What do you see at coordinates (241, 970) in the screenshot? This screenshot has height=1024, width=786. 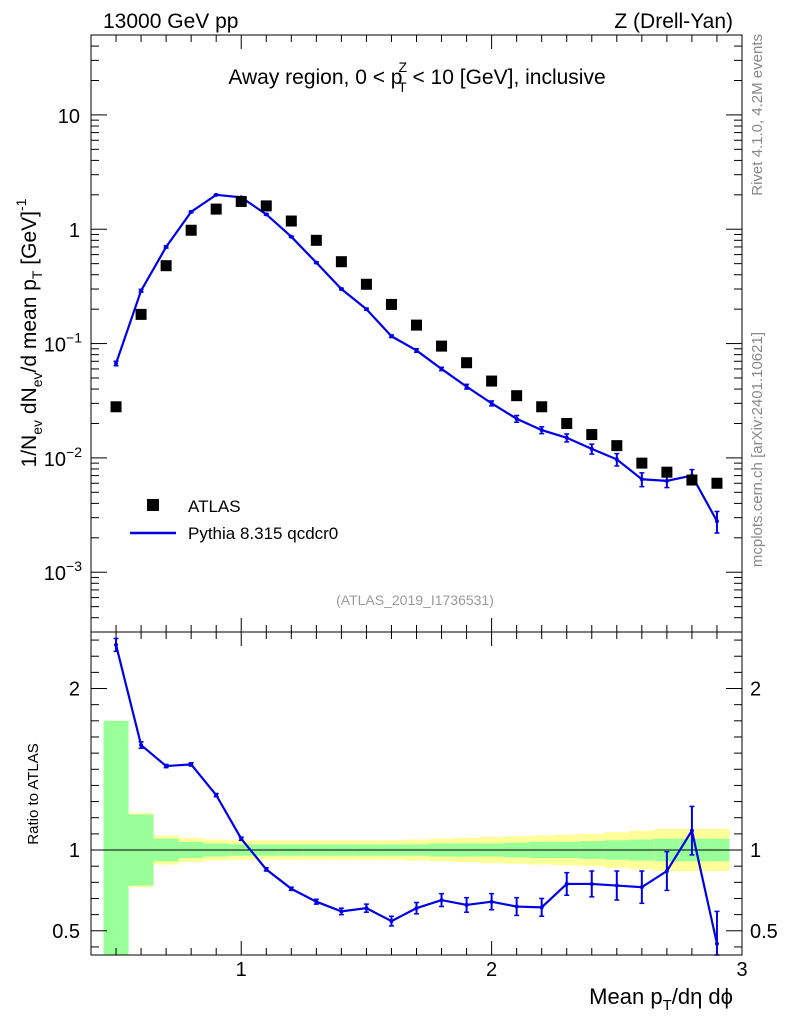 I see `x-tick-label: 1` at bounding box center [241, 970].